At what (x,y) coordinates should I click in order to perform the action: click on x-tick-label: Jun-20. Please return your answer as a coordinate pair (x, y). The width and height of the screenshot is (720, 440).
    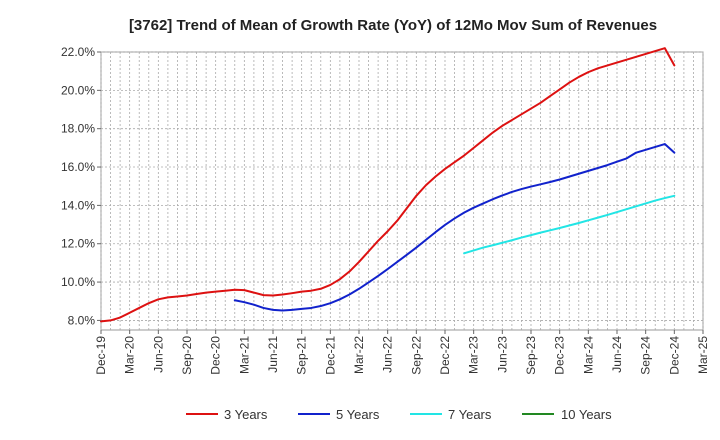
    Looking at the image, I should click on (158, 354).